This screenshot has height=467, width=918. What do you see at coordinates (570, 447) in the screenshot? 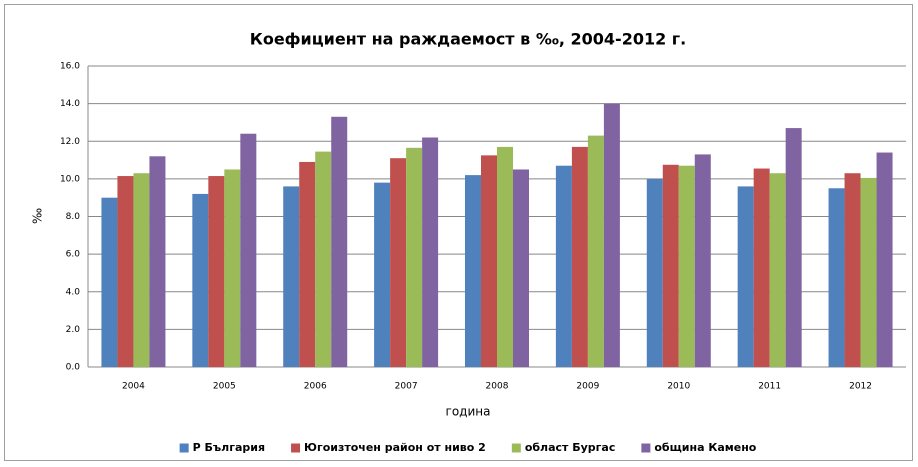
I see `legend-label: област Бургас` at bounding box center [570, 447].